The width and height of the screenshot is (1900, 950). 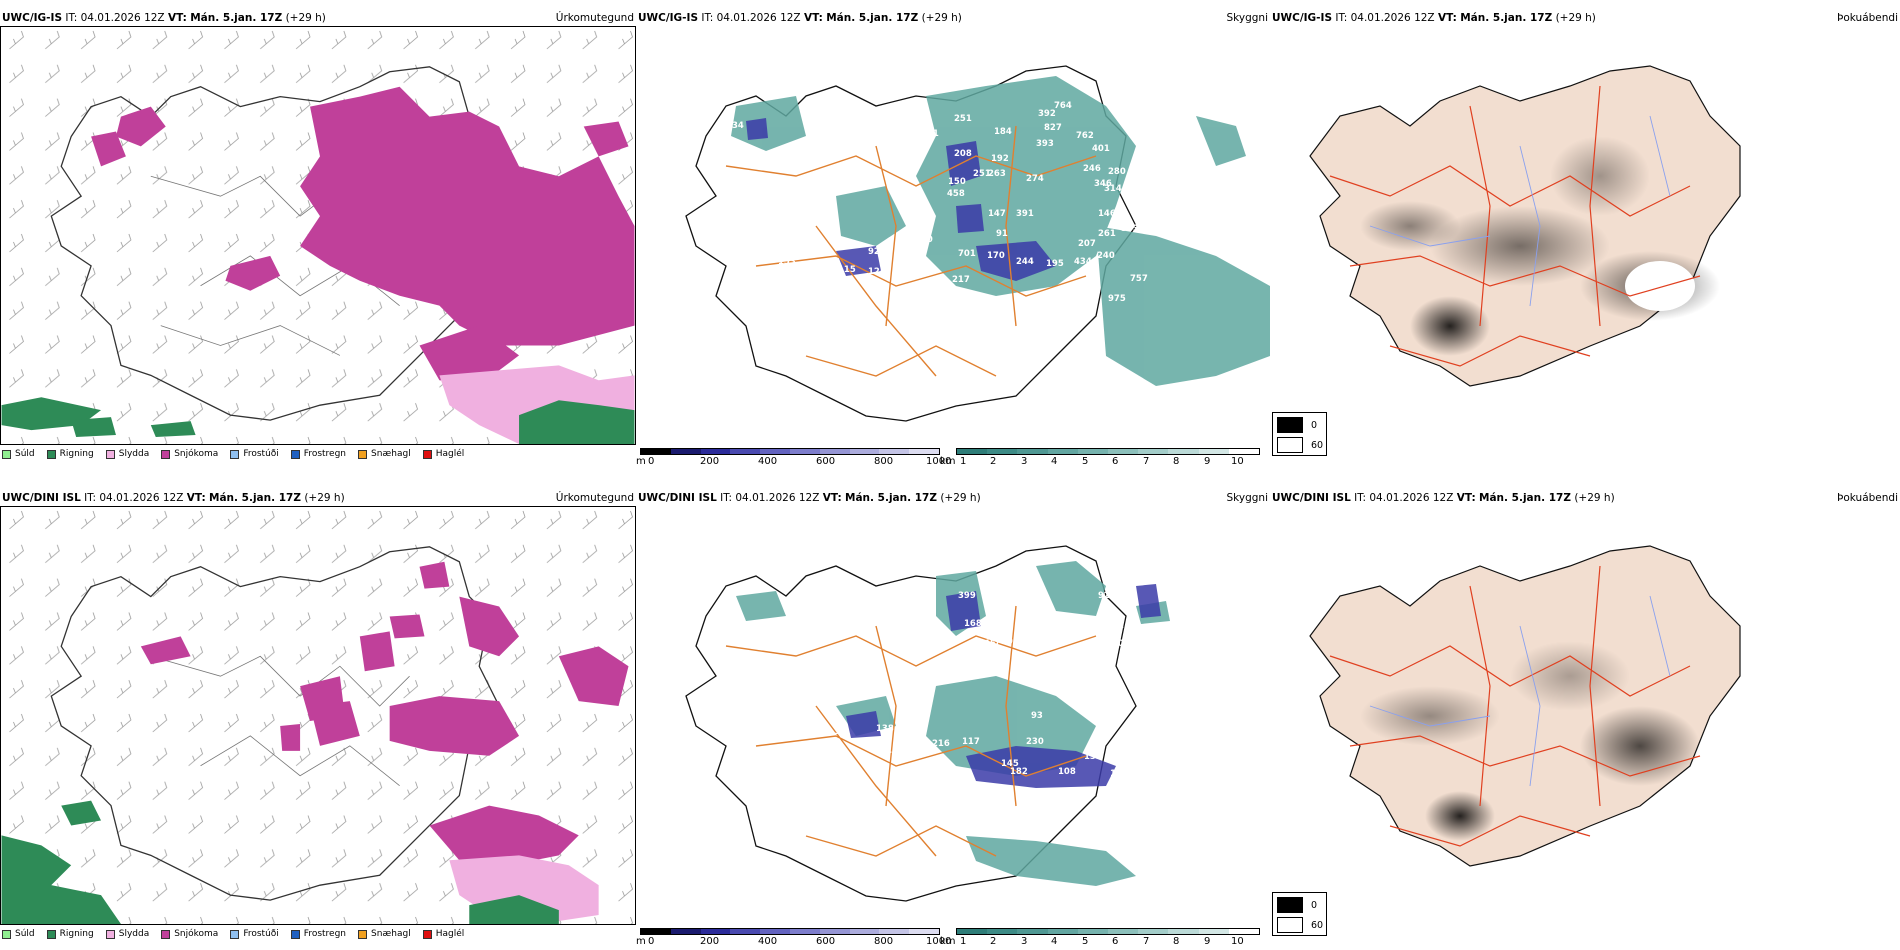 I want to click on cloud-base-label: 244, so click(x=1025, y=262).